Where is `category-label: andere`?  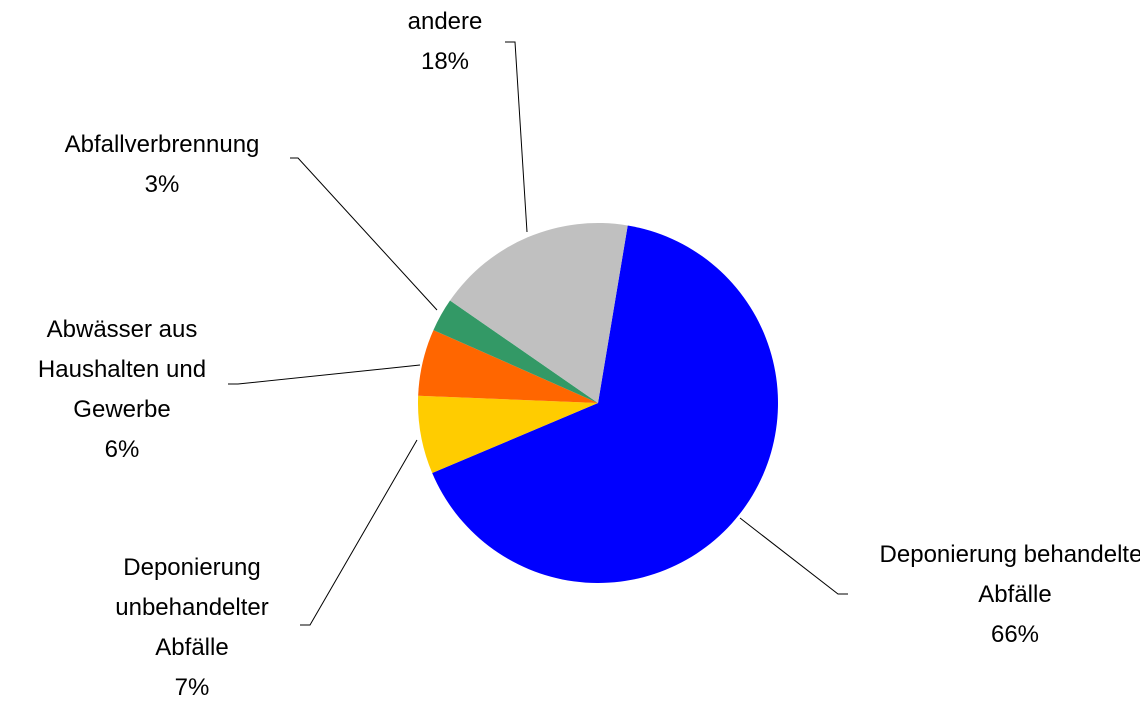
category-label: andere is located at coordinates (445, 21).